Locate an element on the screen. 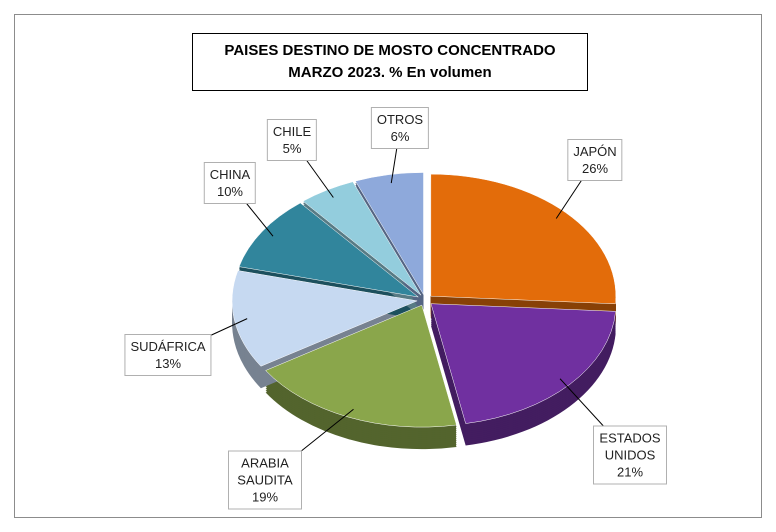 The image size is (776, 532). value-label: 10% is located at coordinates (230, 191).